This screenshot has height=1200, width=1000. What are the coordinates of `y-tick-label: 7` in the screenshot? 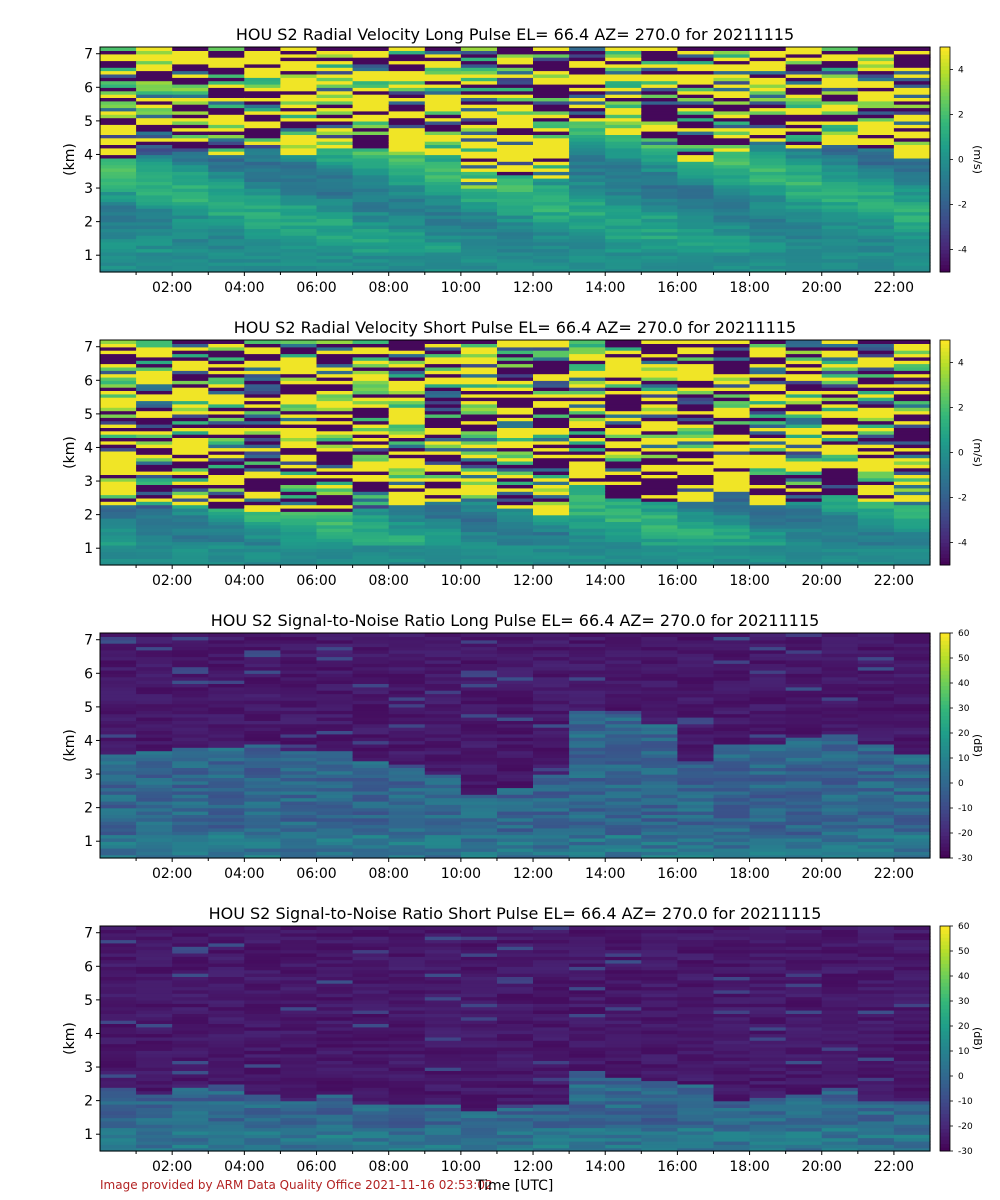 It's located at (88, 348).